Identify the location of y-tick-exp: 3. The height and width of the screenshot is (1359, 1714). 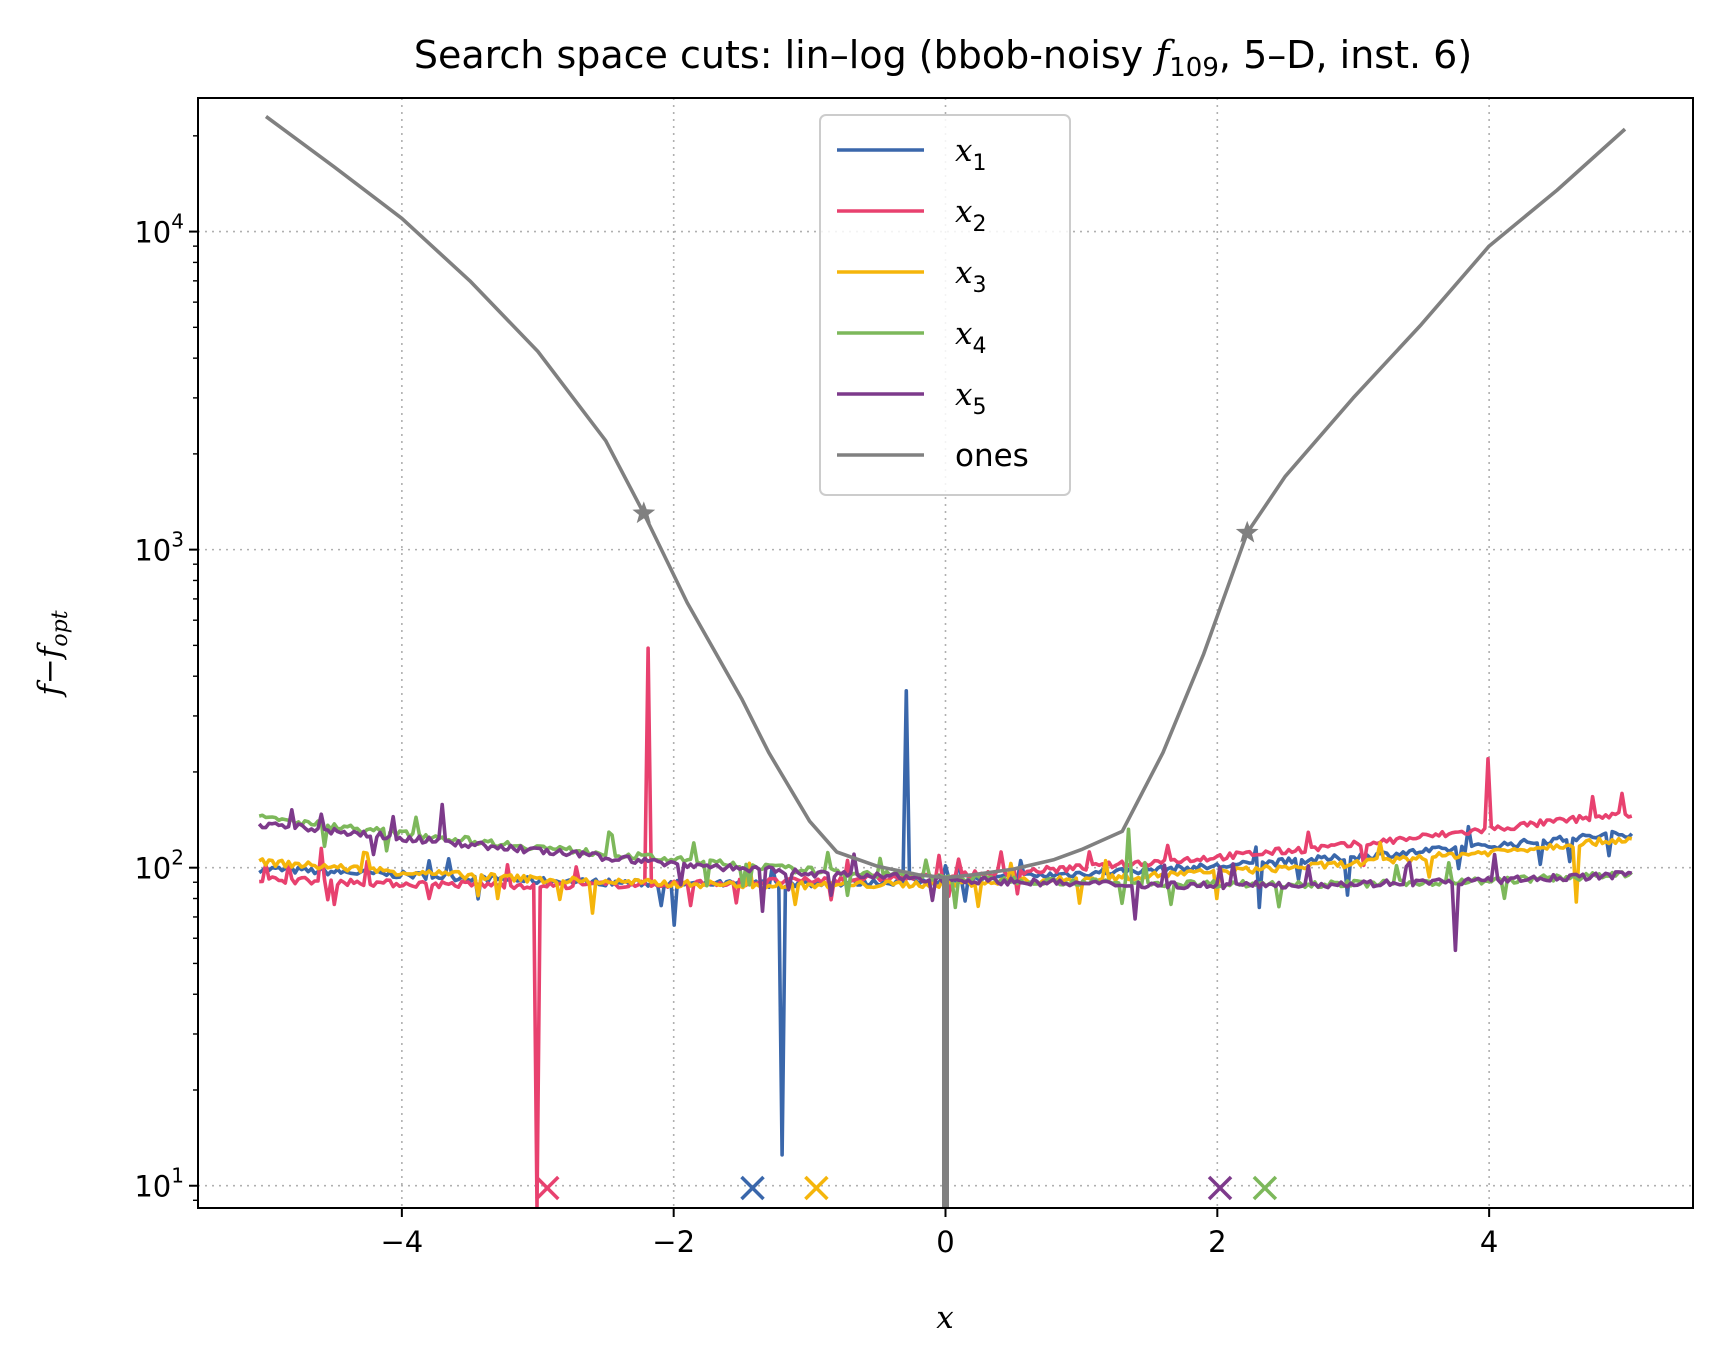
(177, 540).